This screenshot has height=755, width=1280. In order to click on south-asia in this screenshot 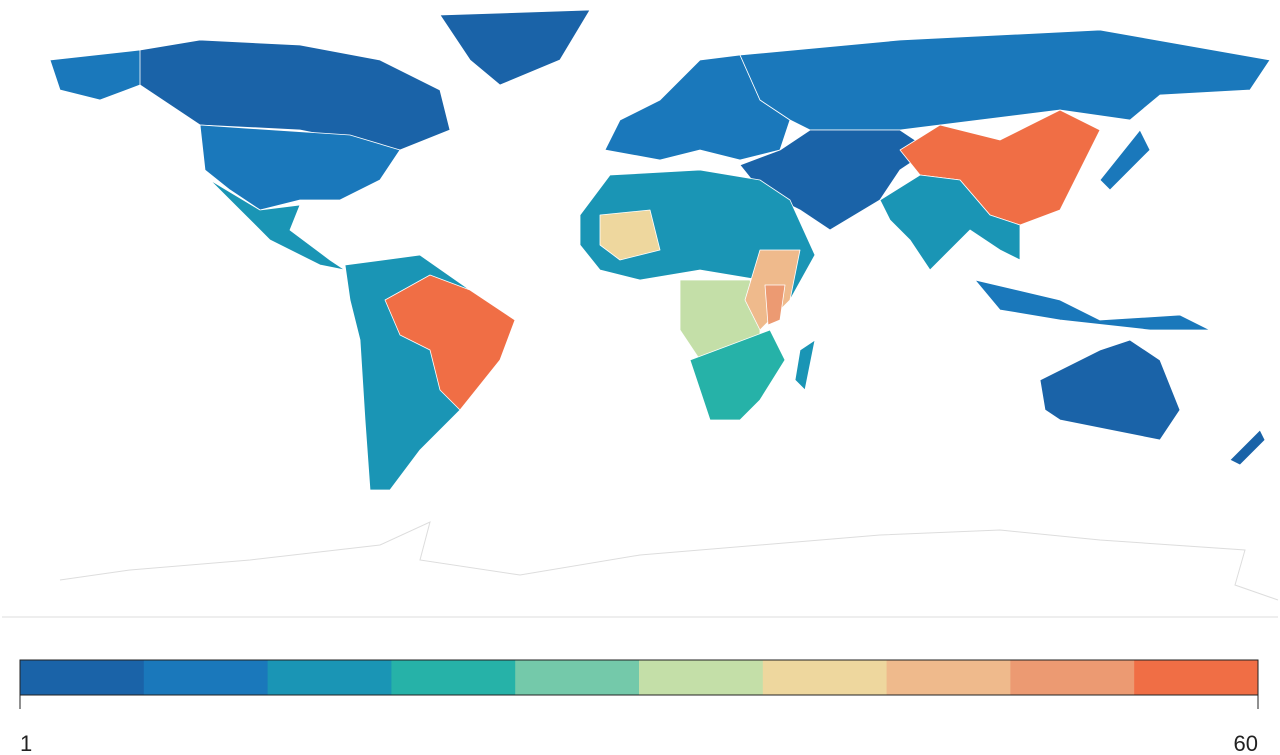, I will do `click(950, 222)`.